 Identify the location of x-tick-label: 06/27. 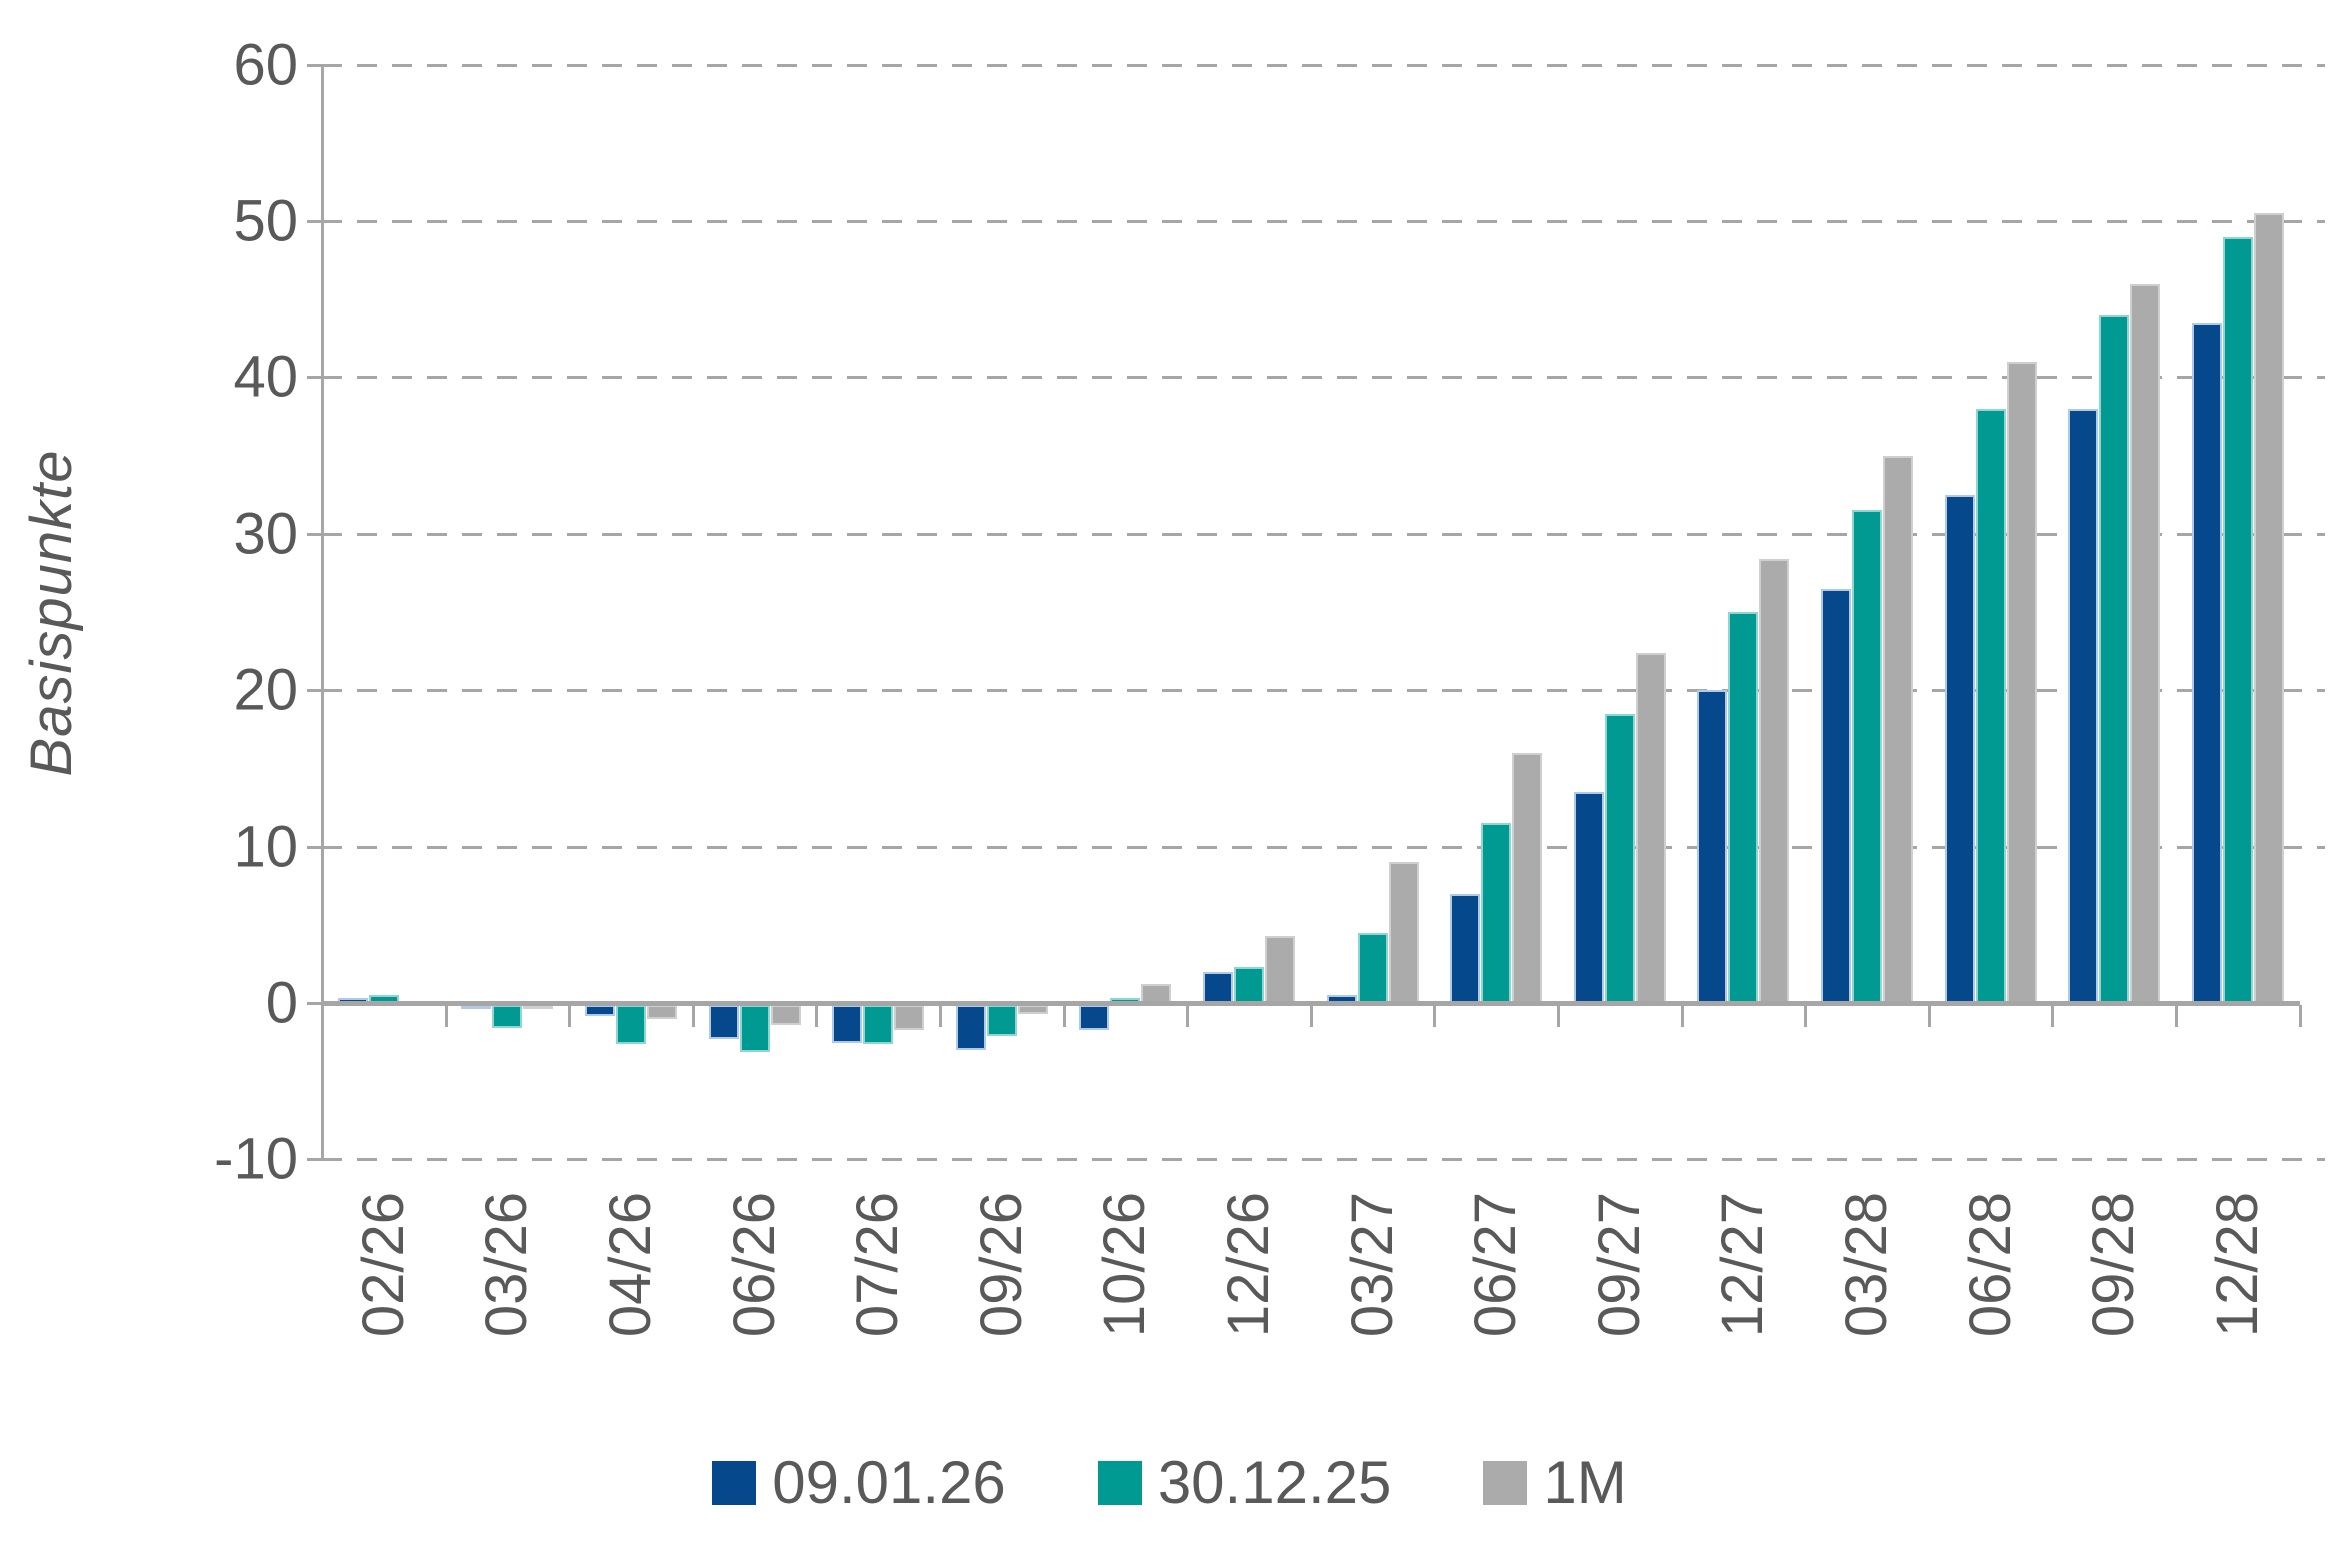
(1496, 1265).